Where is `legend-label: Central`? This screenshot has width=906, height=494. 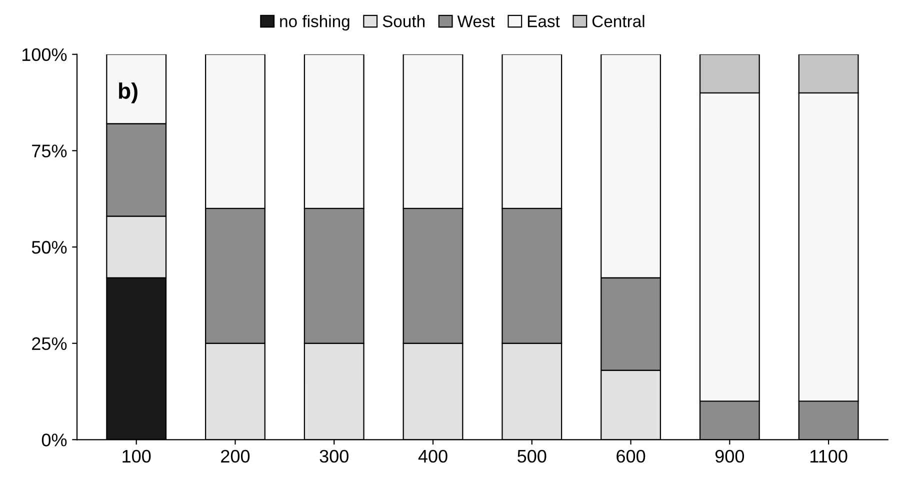
legend-label: Central is located at coordinates (618, 21).